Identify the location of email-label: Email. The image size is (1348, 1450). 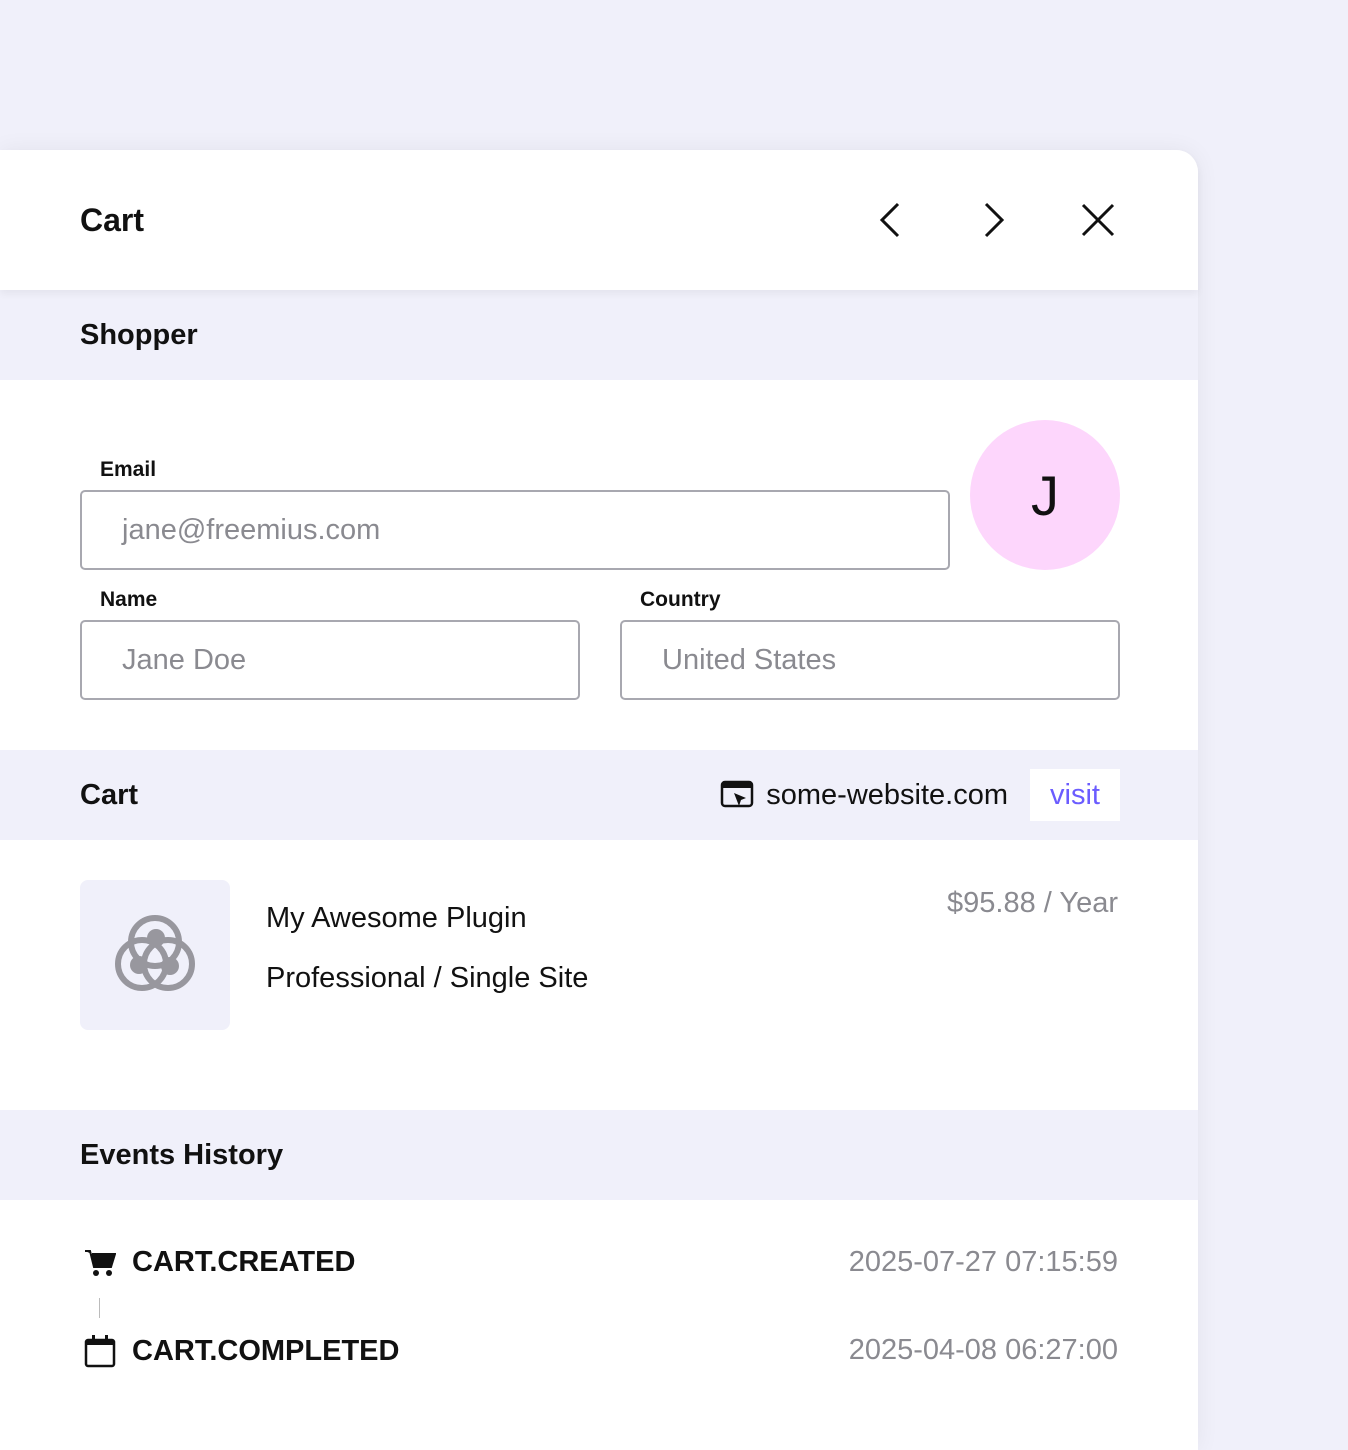
(128, 469).